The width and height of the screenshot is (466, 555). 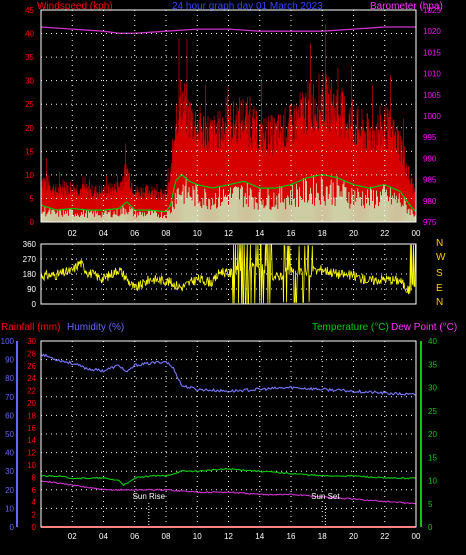 What do you see at coordinates (432, 95) in the screenshot?
I see `barometer-tick: 1005` at bounding box center [432, 95].